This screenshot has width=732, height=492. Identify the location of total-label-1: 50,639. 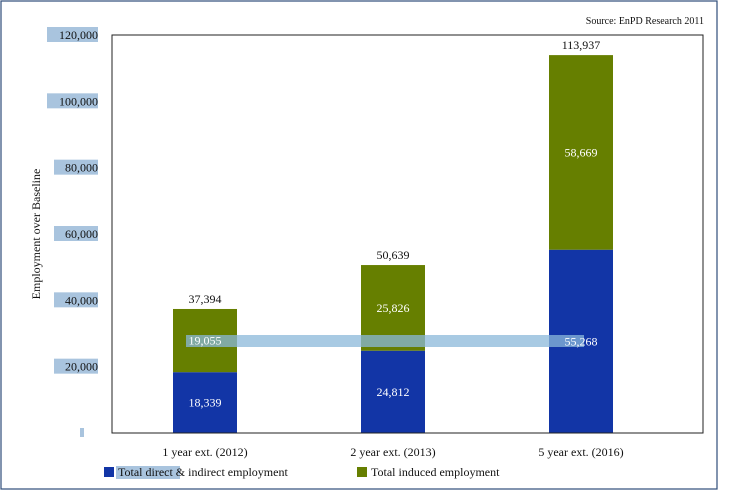
(393, 255).